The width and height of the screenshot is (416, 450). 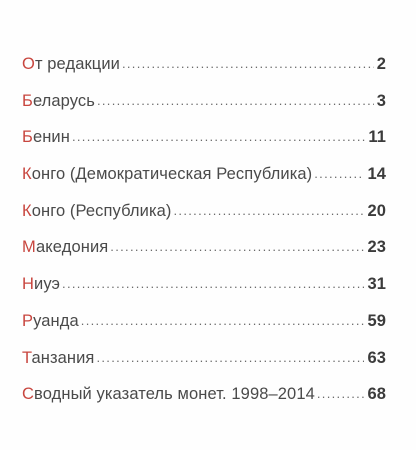 What do you see at coordinates (77, 64) in the screenshot?
I see `toc-entry-title-rest: т редакции` at bounding box center [77, 64].